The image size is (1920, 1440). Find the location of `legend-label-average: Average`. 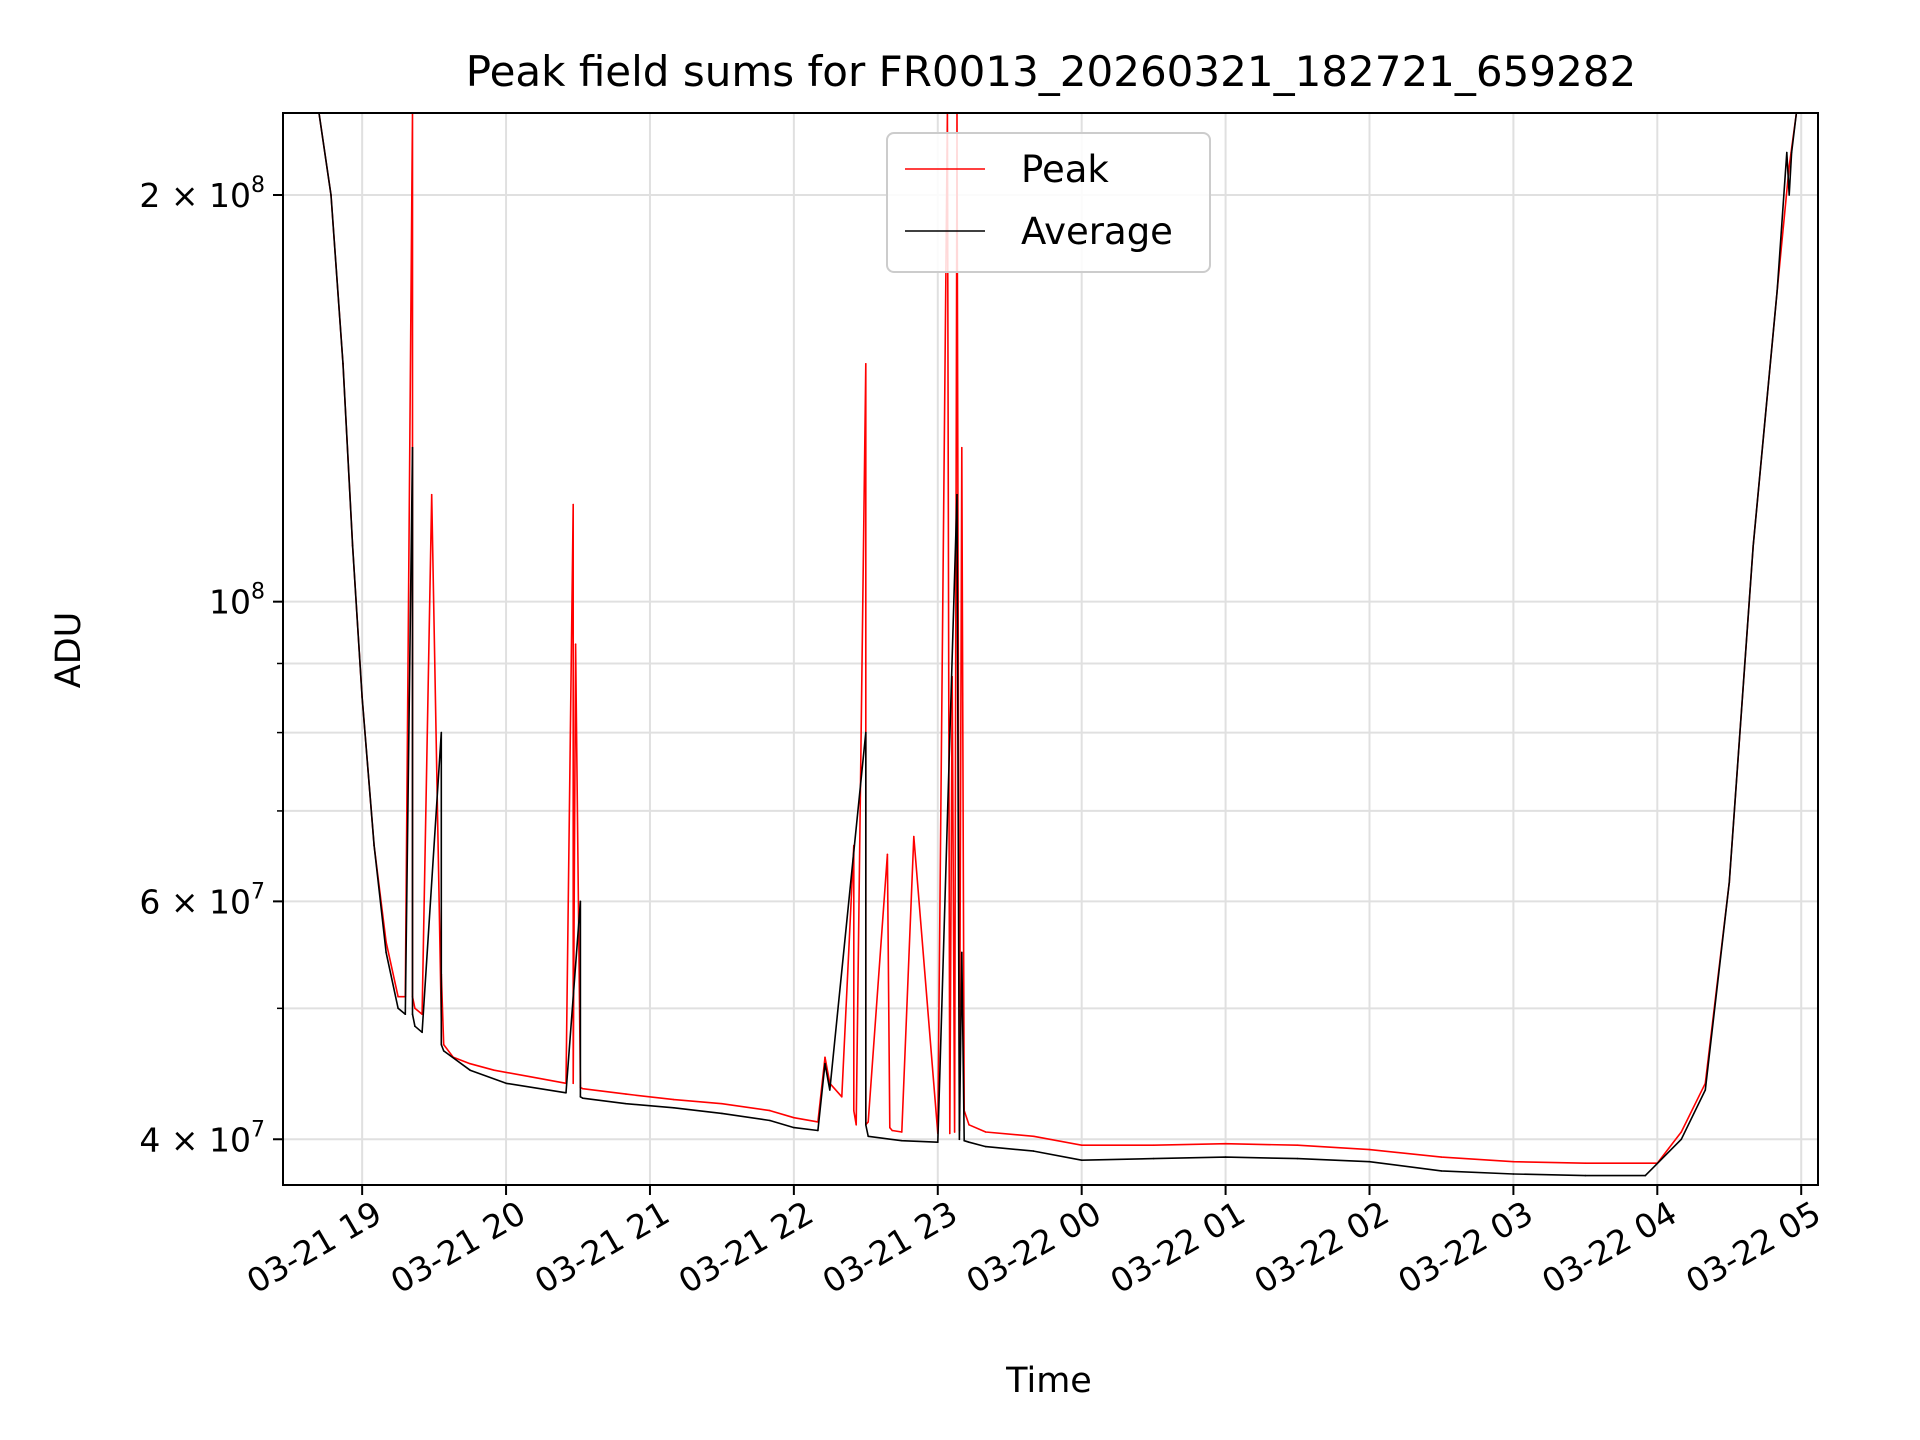

legend-label-average: Average is located at coordinates (1097, 231).